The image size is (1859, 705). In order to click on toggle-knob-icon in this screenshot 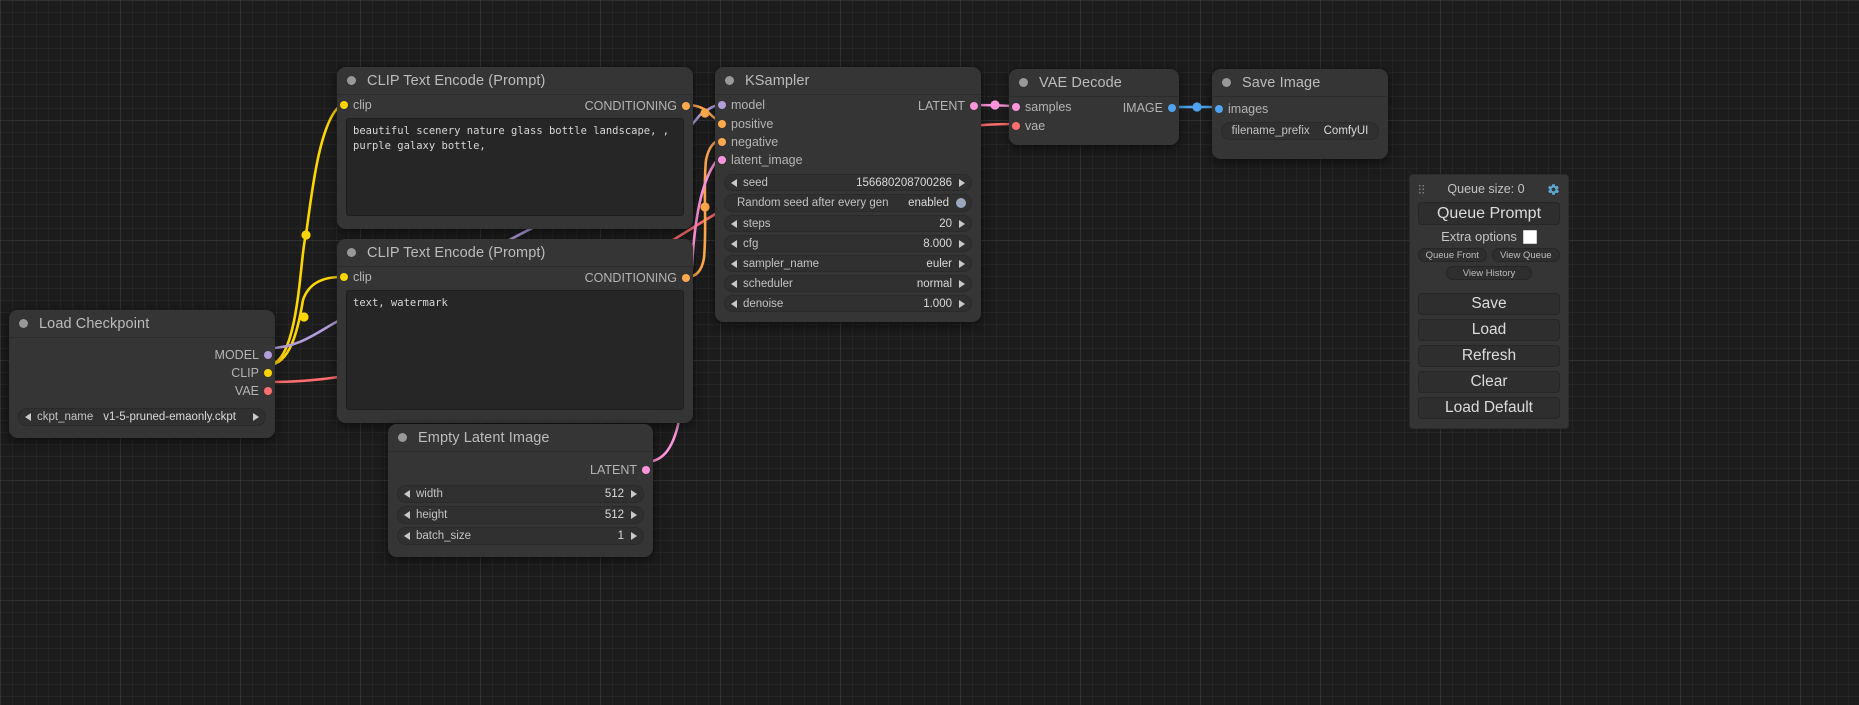, I will do `click(961, 203)`.